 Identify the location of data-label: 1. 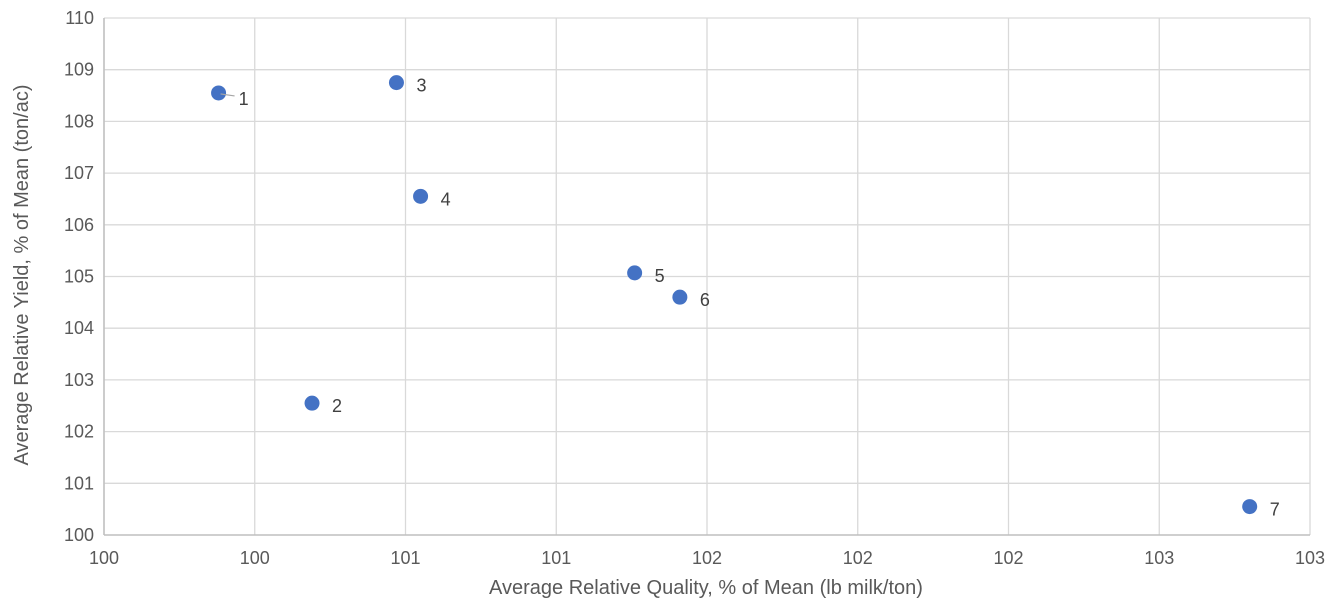
(244, 99).